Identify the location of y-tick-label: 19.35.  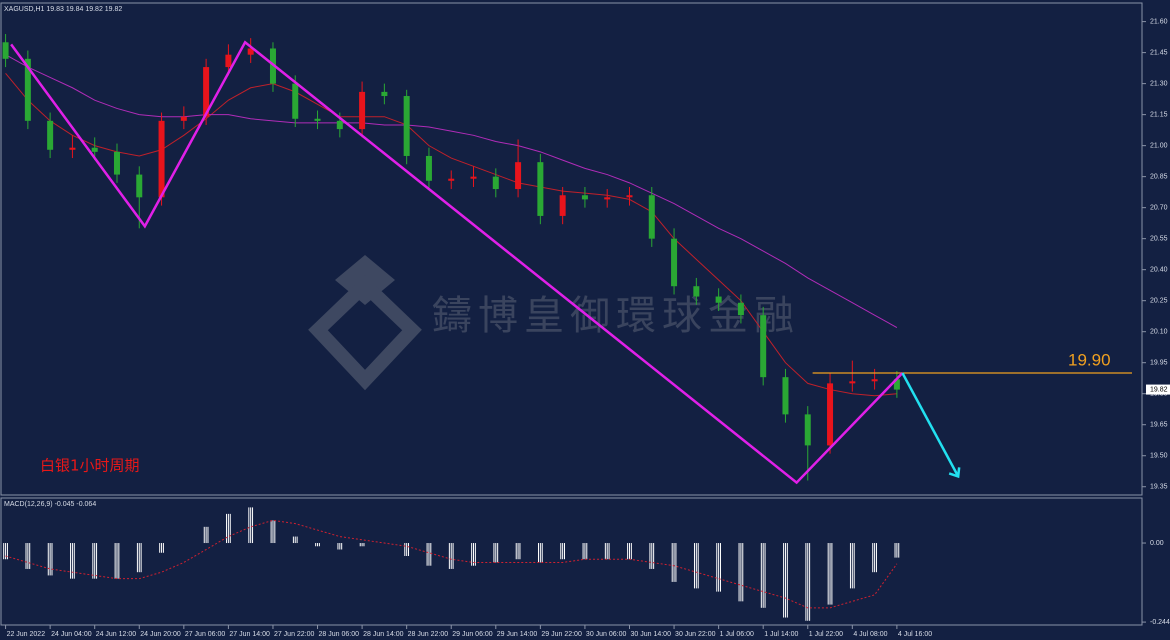
(1159, 487).